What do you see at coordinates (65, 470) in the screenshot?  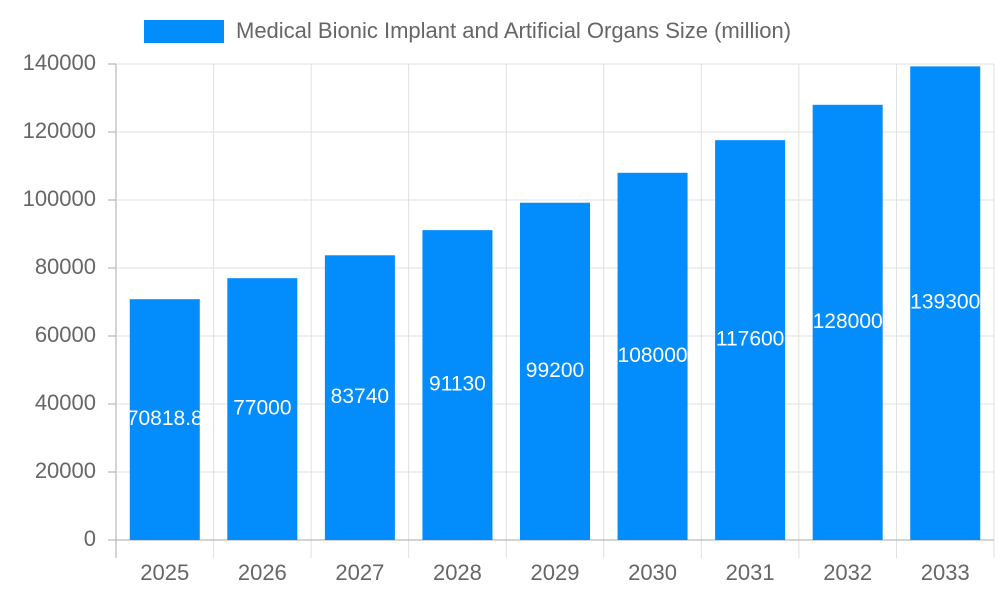 I see `y-tick-label: 20000` at bounding box center [65, 470].